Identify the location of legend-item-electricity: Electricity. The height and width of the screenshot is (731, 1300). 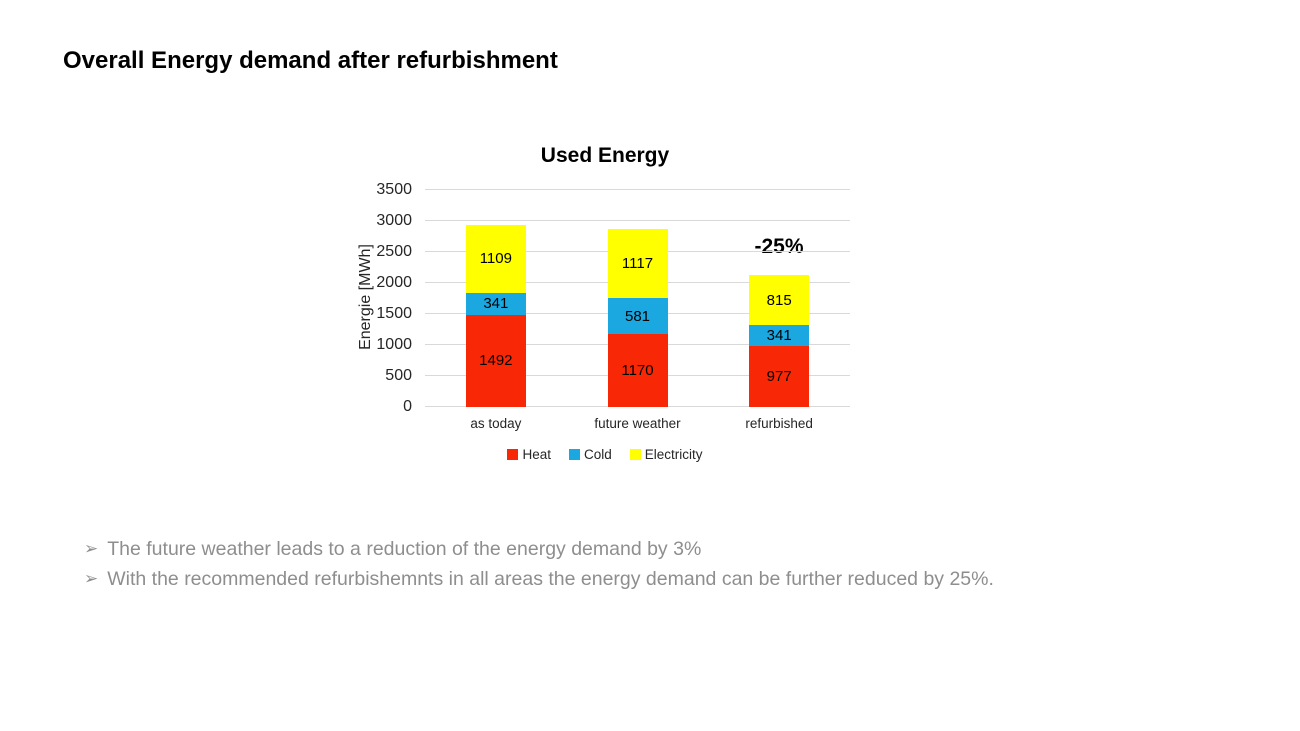
(666, 454).